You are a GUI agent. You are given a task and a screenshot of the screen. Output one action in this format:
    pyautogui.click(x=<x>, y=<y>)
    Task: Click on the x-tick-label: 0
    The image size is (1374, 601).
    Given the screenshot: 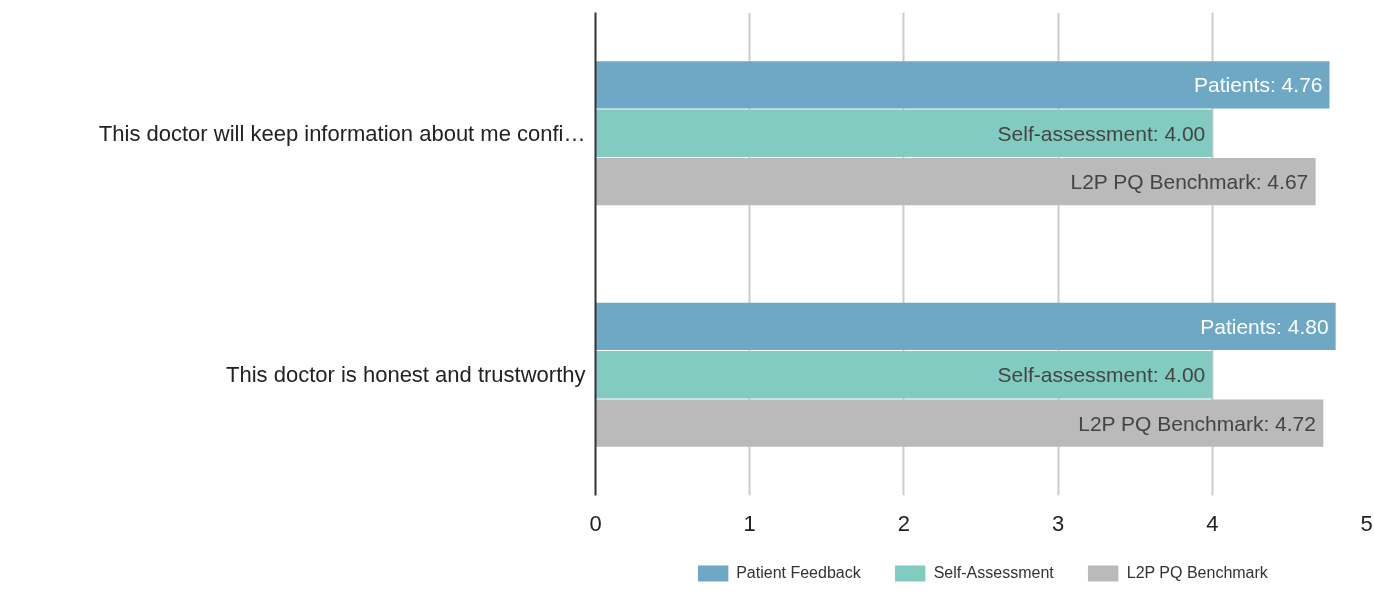 What is the action you would take?
    pyautogui.click(x=595, y=523)
    